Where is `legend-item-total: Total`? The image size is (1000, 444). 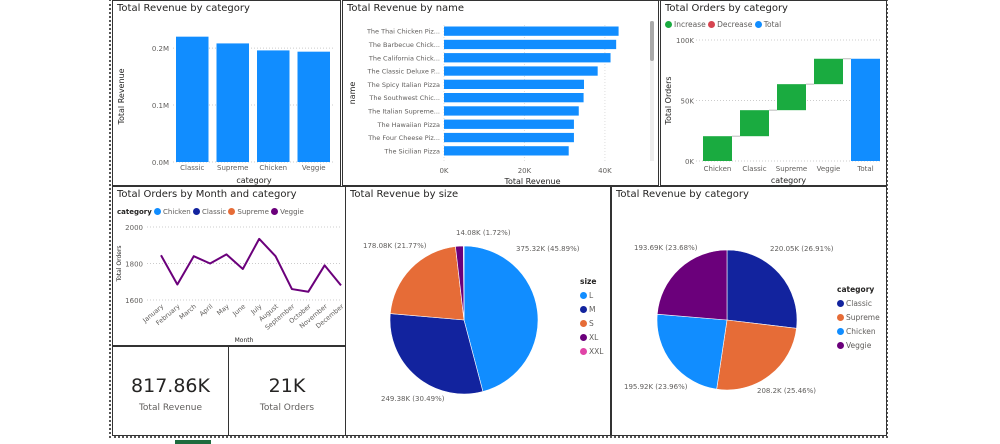
legend-item-total: Total is located at coordinates (767, 24).